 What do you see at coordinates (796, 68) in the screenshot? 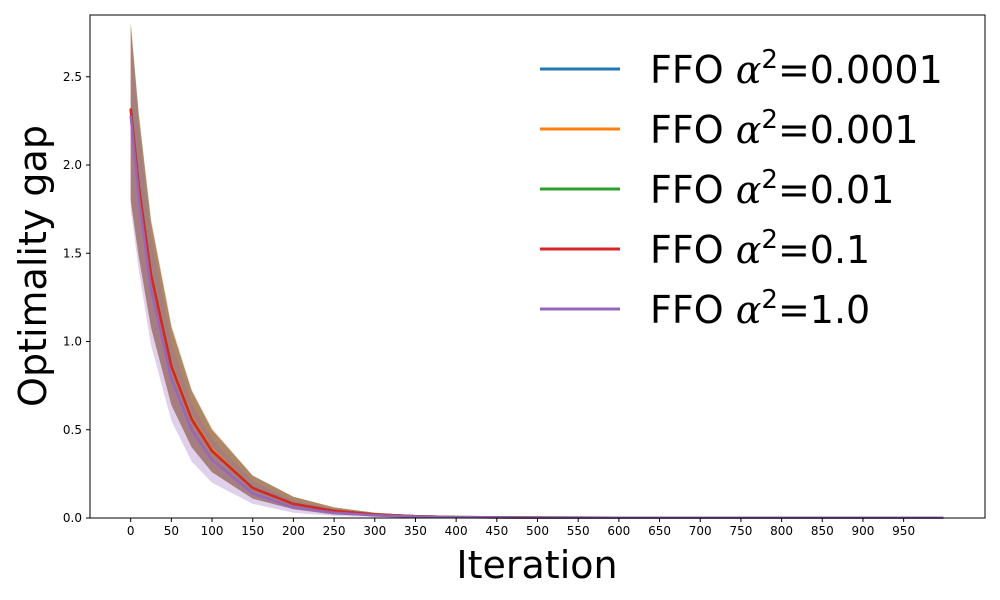
I see `legend-label: FFO α2=0.0001` at bounding box center [796, 68].